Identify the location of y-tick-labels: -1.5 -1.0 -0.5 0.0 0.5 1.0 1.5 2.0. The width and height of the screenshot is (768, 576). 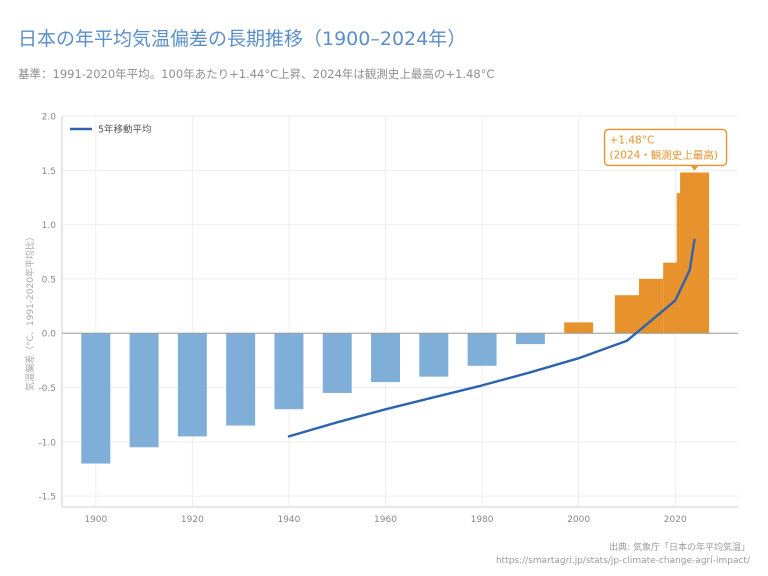
(47, 308).